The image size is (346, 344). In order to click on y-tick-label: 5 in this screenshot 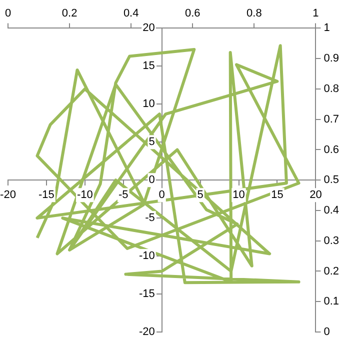, I will do `click(151, 142)`.